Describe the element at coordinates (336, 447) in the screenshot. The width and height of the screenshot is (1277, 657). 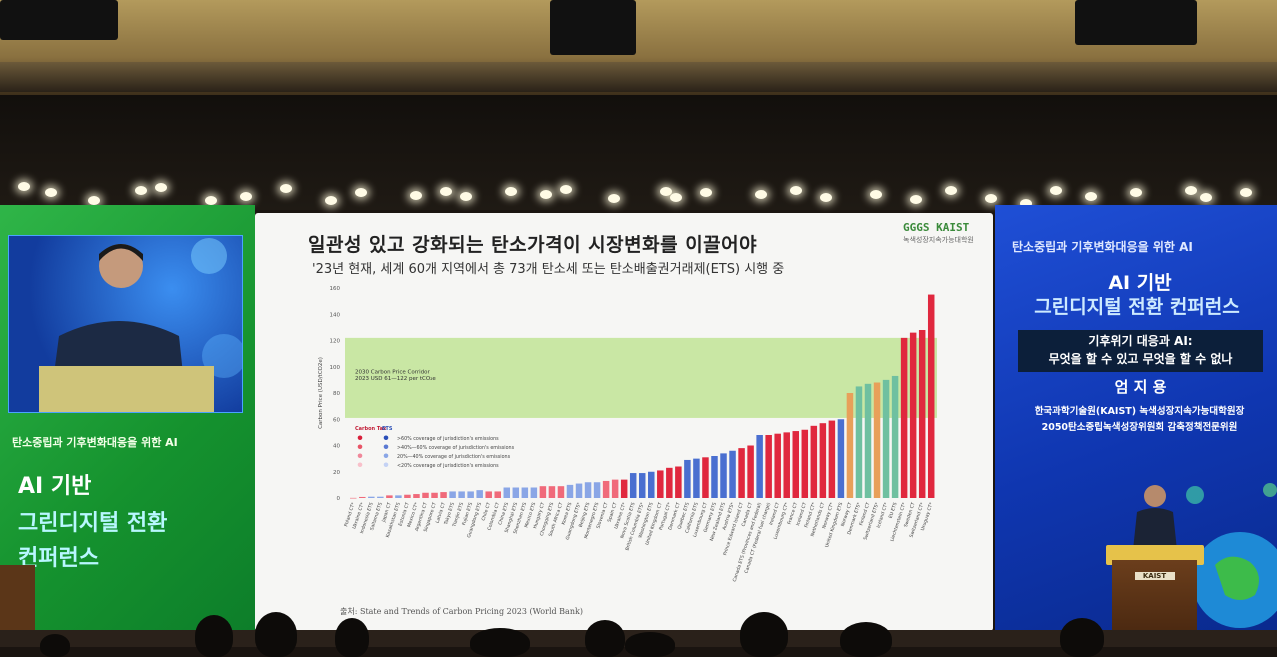
I see `y-tick-label: 40` at that location.